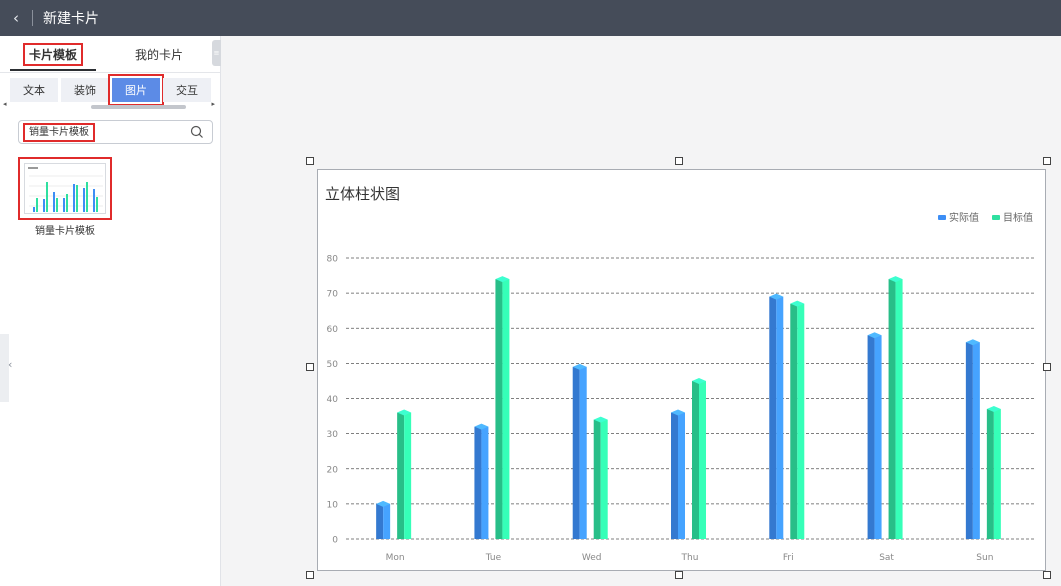 The image size is (1061, 586). I want to click on sub-tab-decoration: 装饰, so click(85, 90).